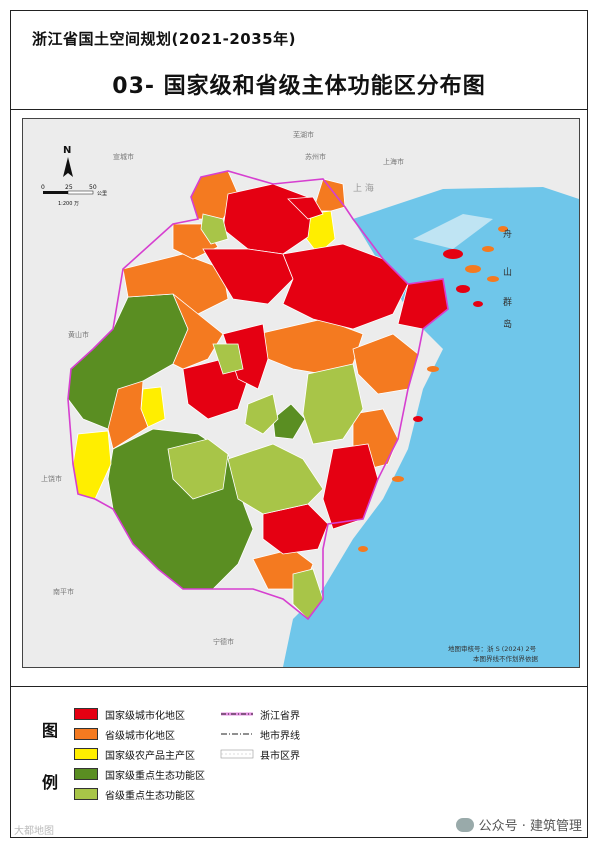 The width and height of the screenshot is (600, 848). Describe the element at coordinates (43, 187) in the screenshot. I see `scale-tick-0: 0` at that location.